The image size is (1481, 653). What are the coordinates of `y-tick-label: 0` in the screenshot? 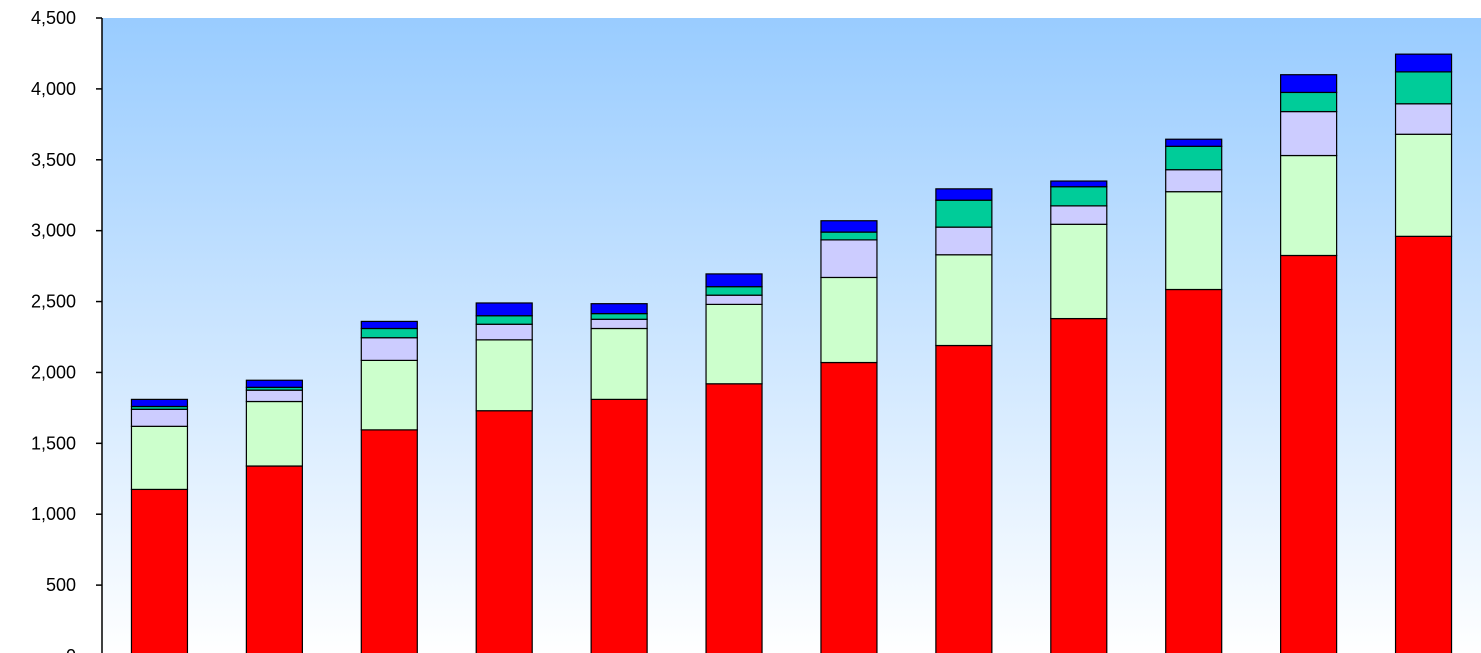 It's located at (71, 649).